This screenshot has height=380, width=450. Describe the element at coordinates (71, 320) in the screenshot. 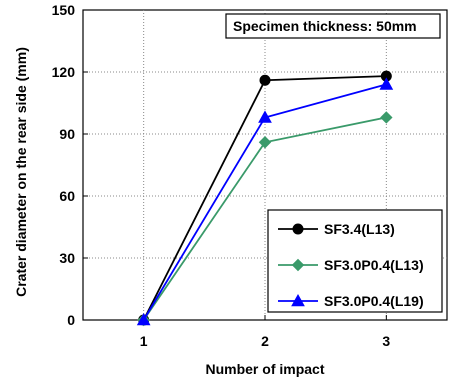

I see `y-tick-label: 0` at that location.